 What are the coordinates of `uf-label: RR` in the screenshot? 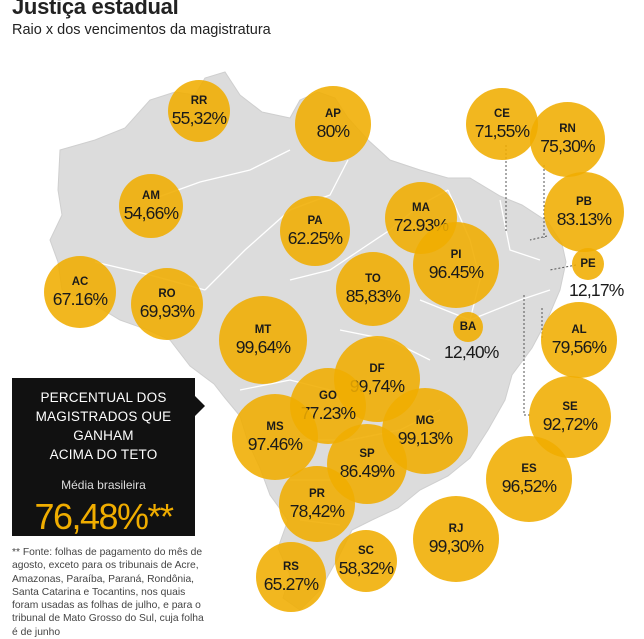 It's located at (199, 100).